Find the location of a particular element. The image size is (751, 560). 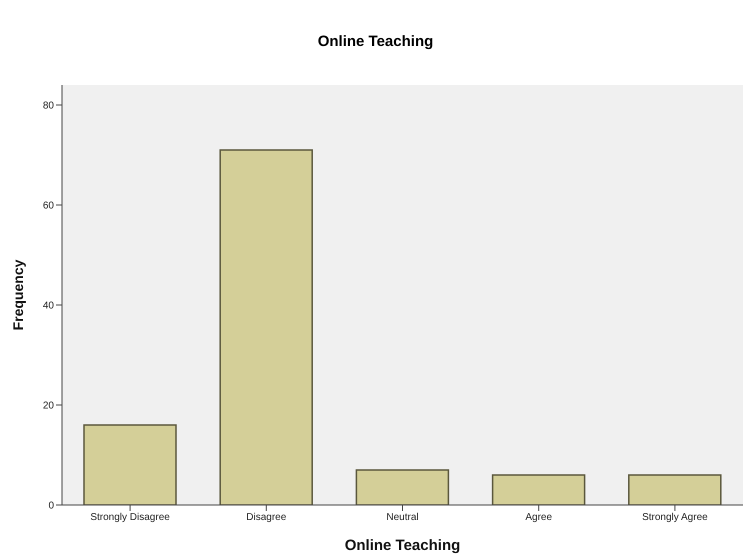

y-tick-label: 40 is located at coordinates (48, 306).